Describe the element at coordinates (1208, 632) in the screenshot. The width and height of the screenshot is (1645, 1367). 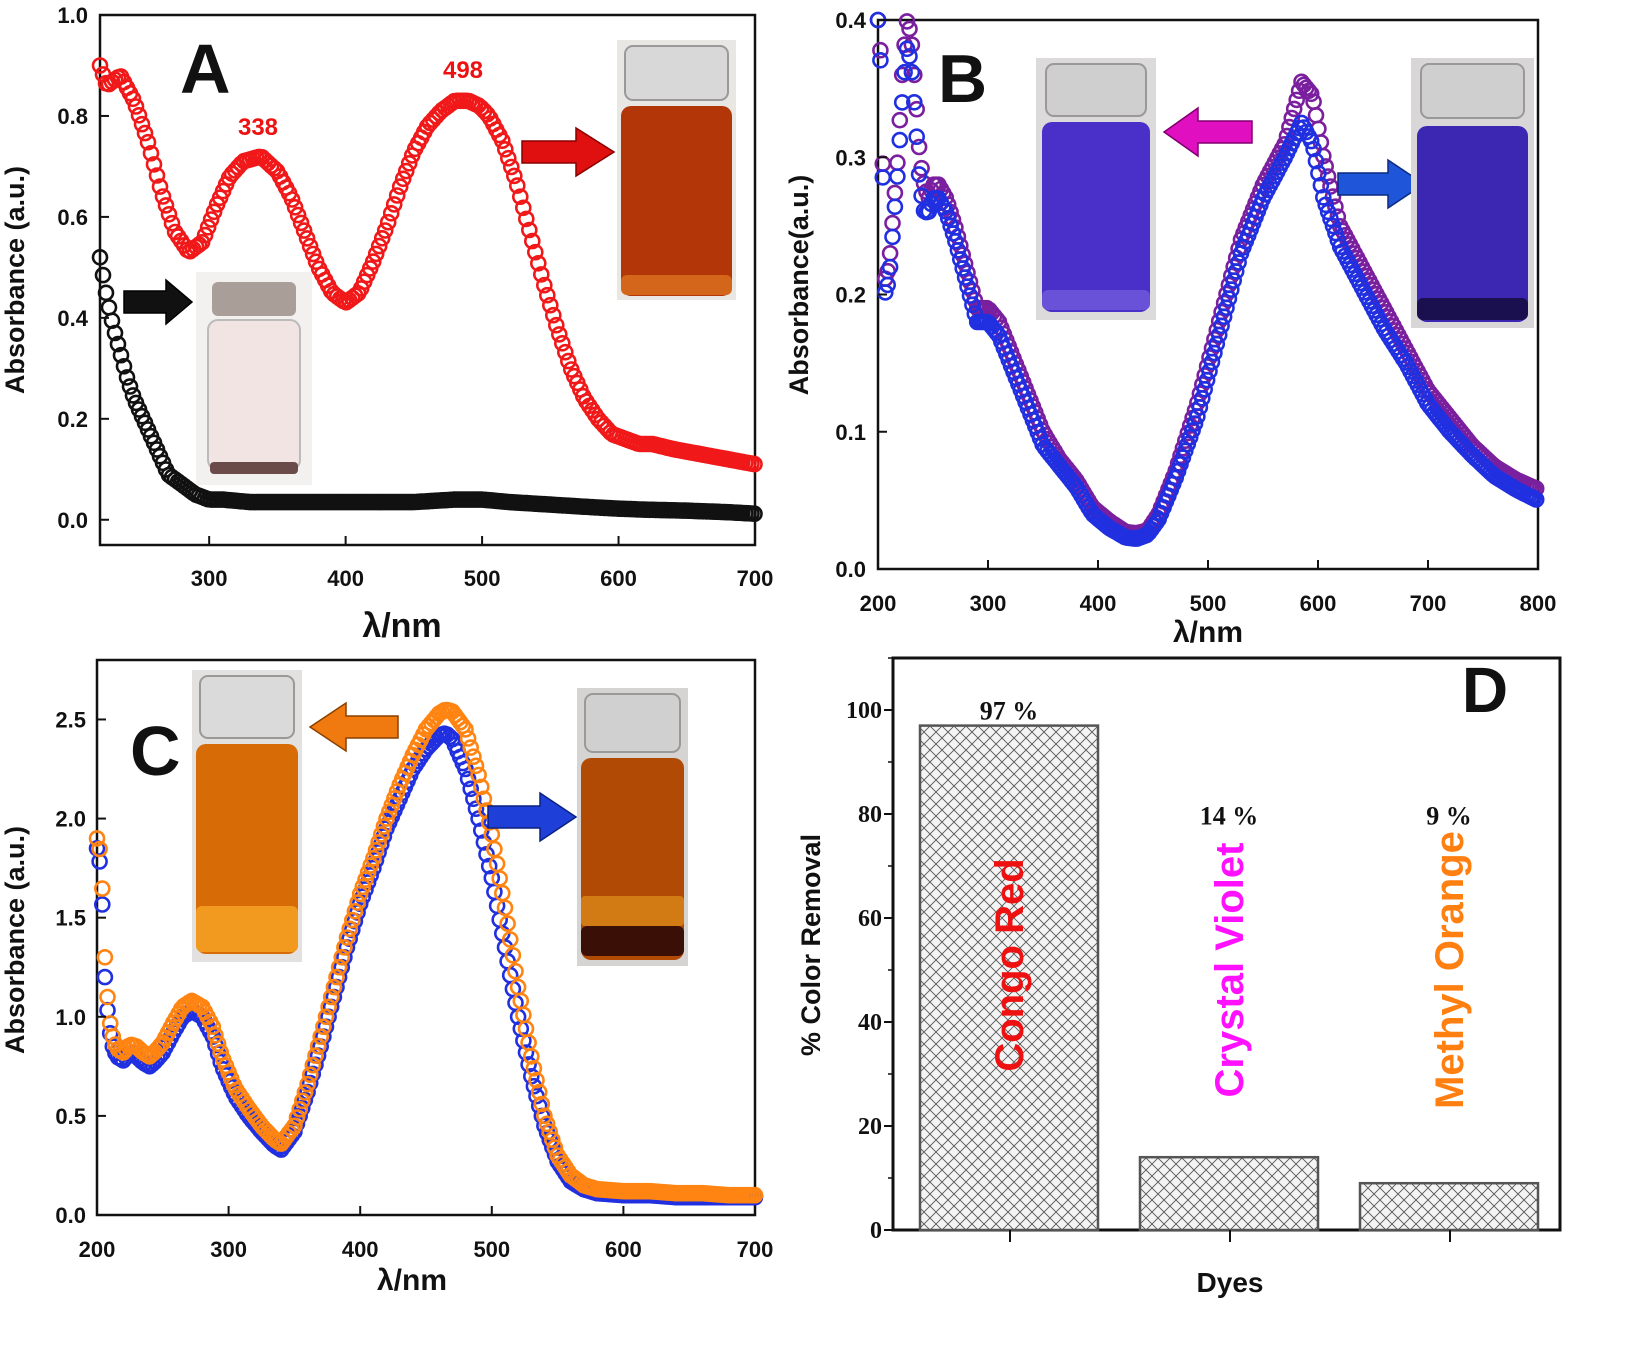
I see `panel-b-x-axis-label: λ/nm` at that location.